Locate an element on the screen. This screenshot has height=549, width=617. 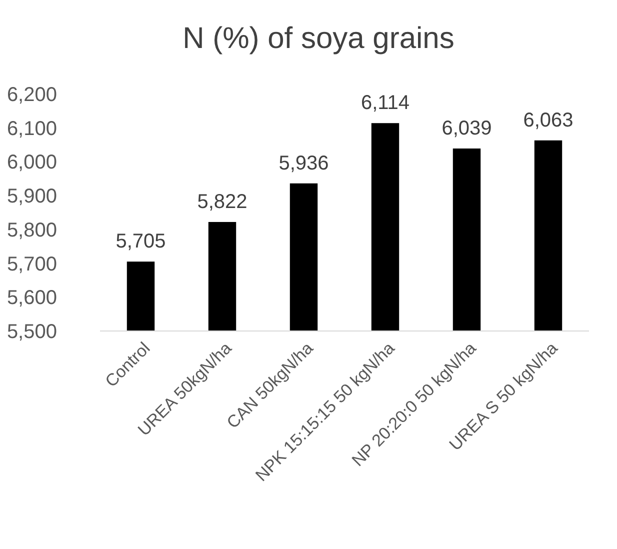
data-label: 5,936 is located at coordinates (303, 163).